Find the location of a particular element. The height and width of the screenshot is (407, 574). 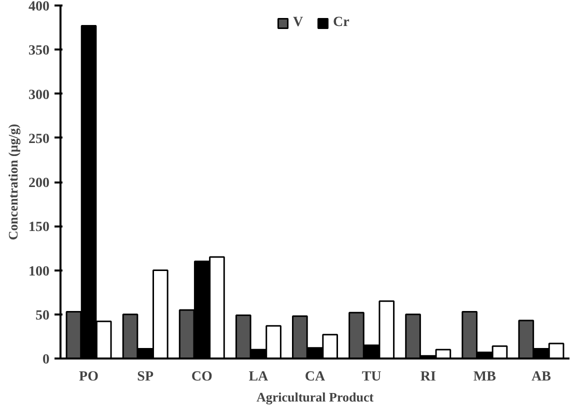

x-tick-label: RI is located at coordinates (428, 377).